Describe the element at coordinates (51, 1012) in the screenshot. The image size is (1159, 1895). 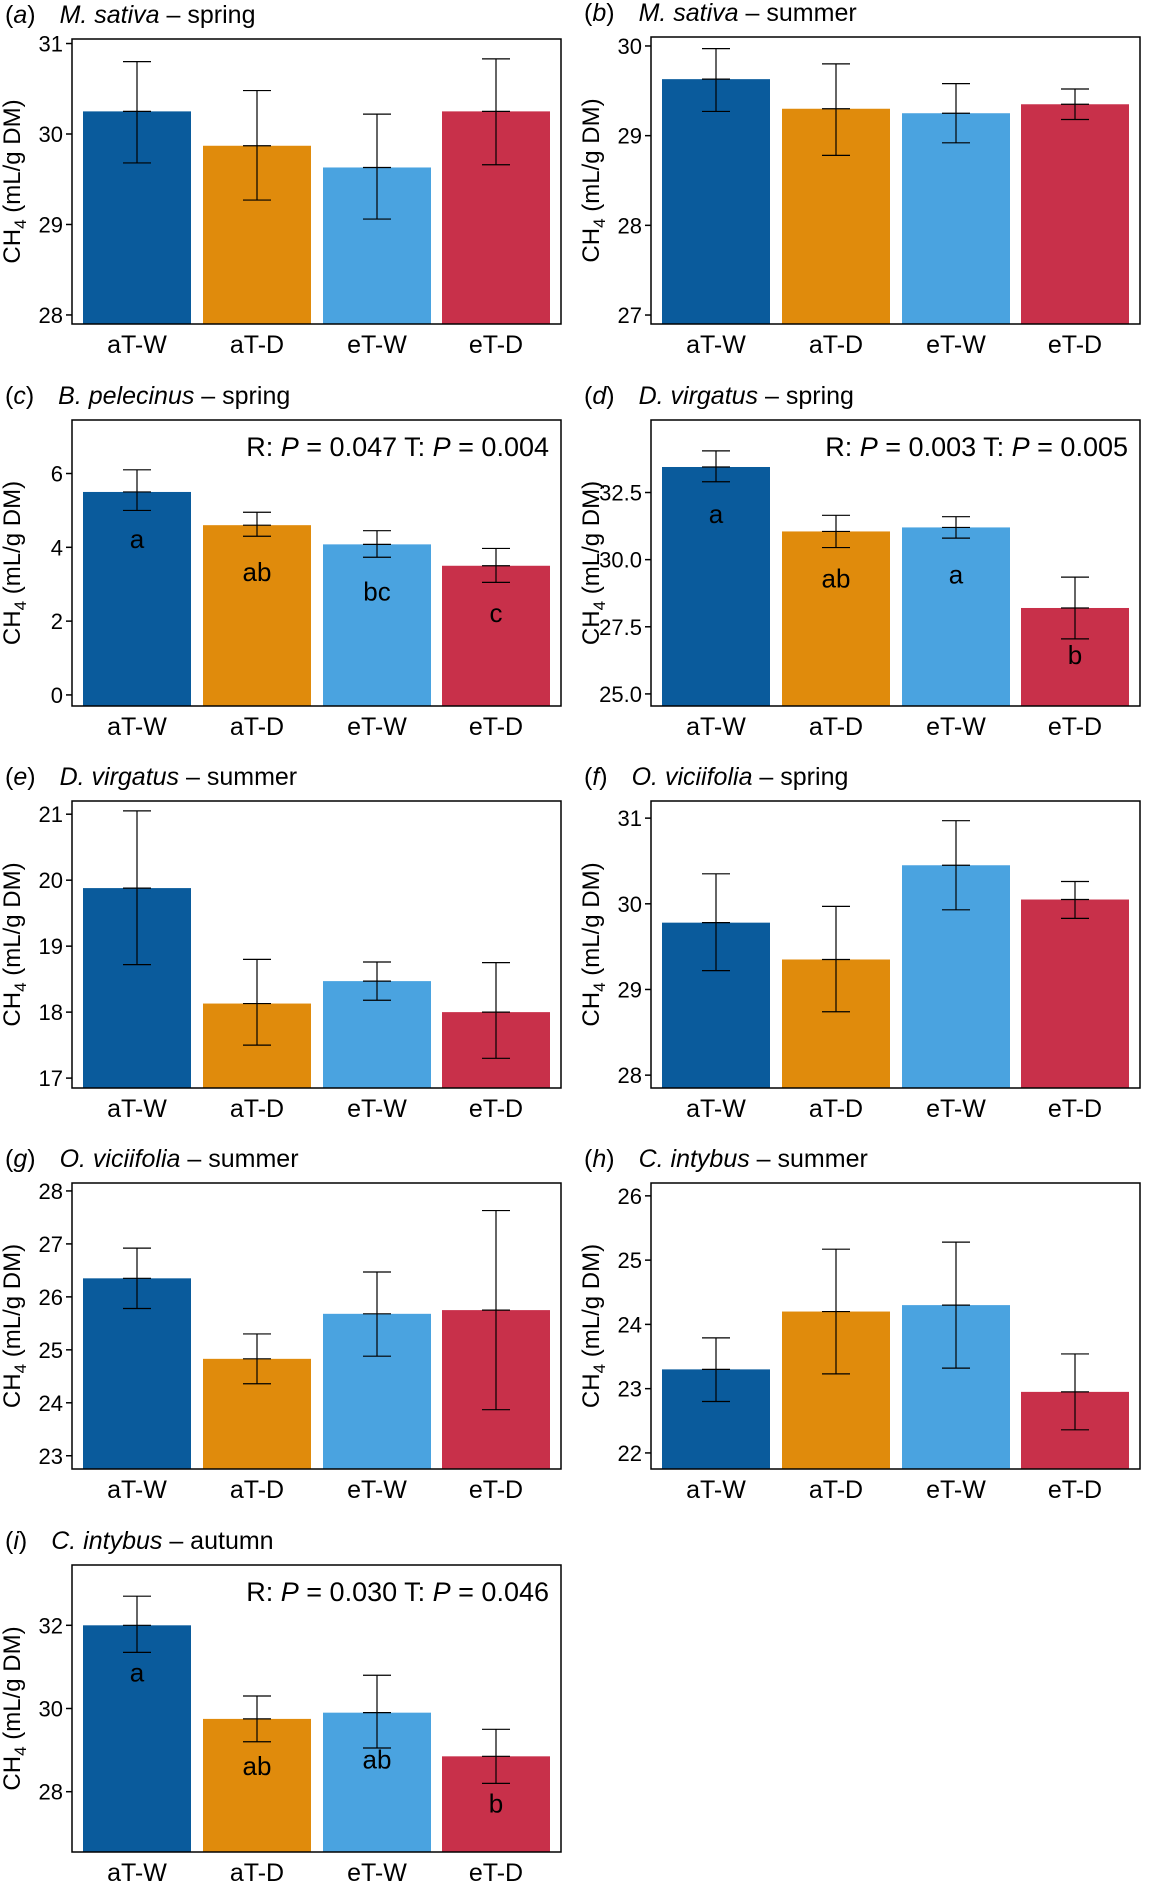
I see `y-tick-label: 18` at that location.